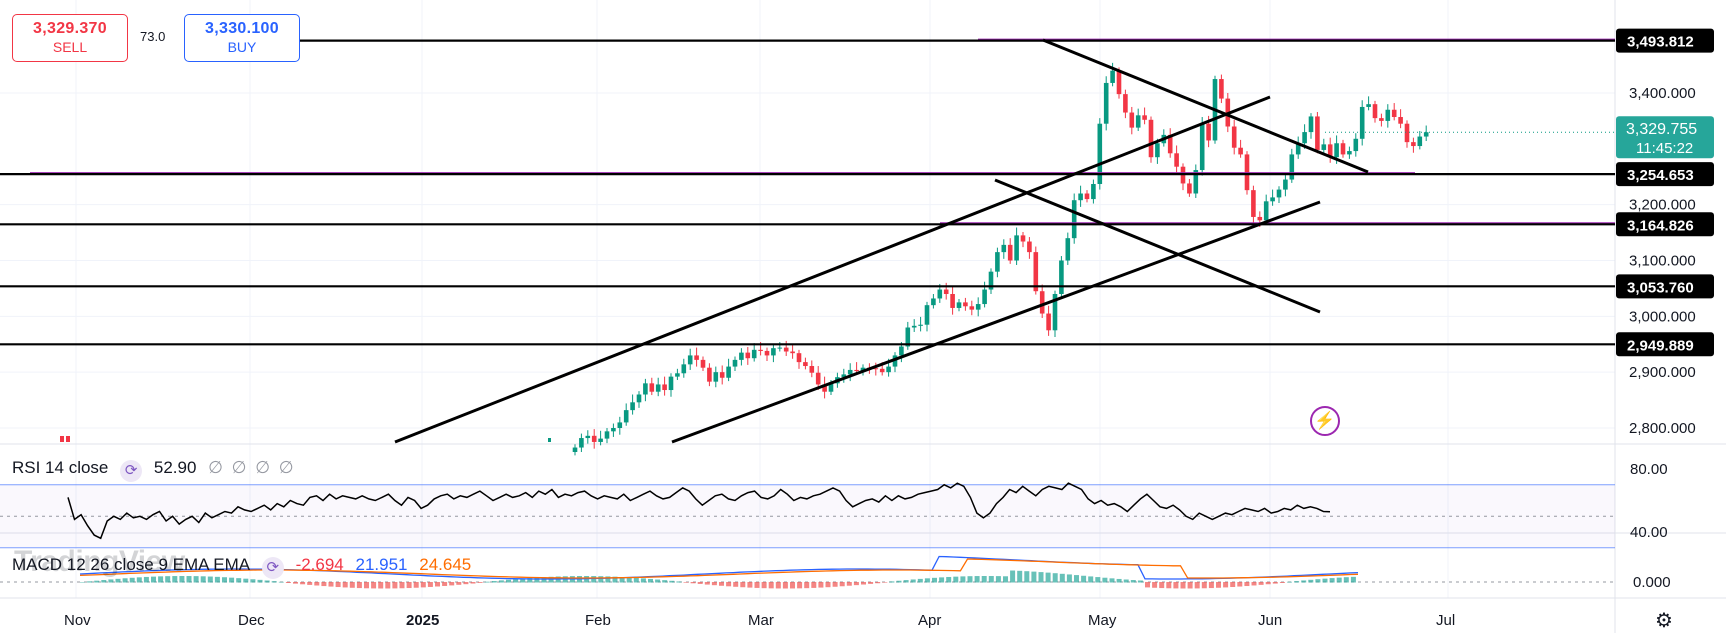 This screenshot has height=633, width=1726. I want to click on time-tick-label: Jul, so click(1445, 620).